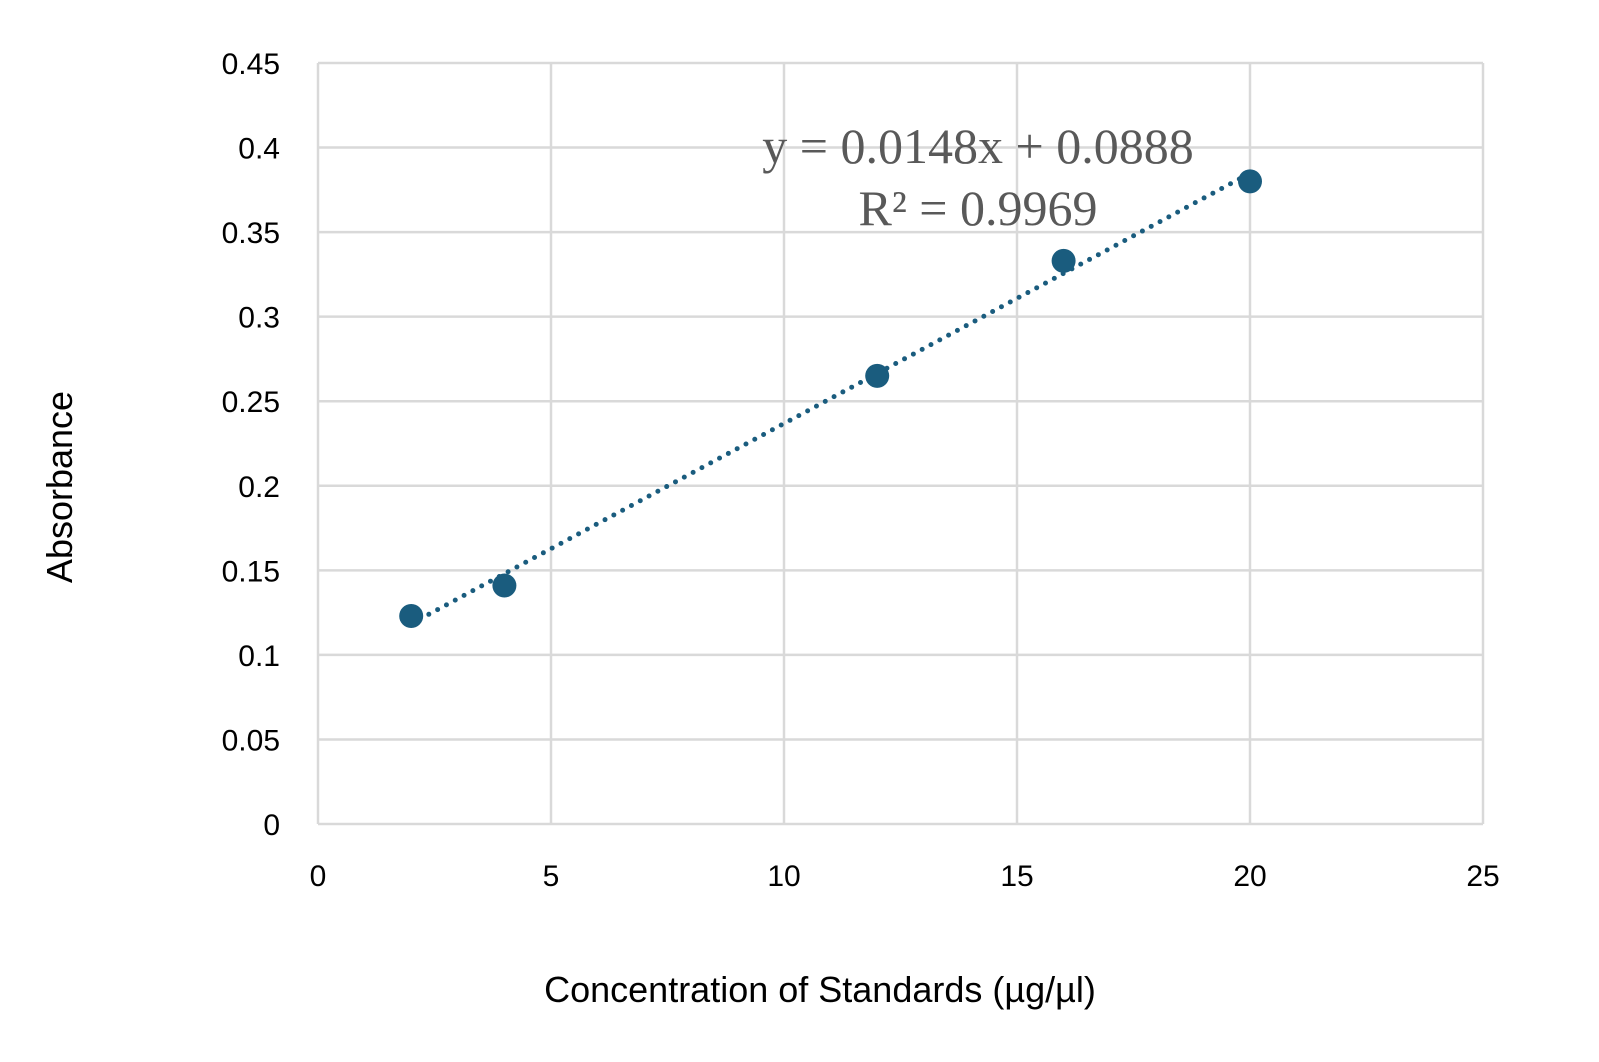  I want to click on y-axis-ticks: 0 0.05 0.1 0.15 0.2 0.25 0.3 0.35 0.4 0.45, so click(251, 445).